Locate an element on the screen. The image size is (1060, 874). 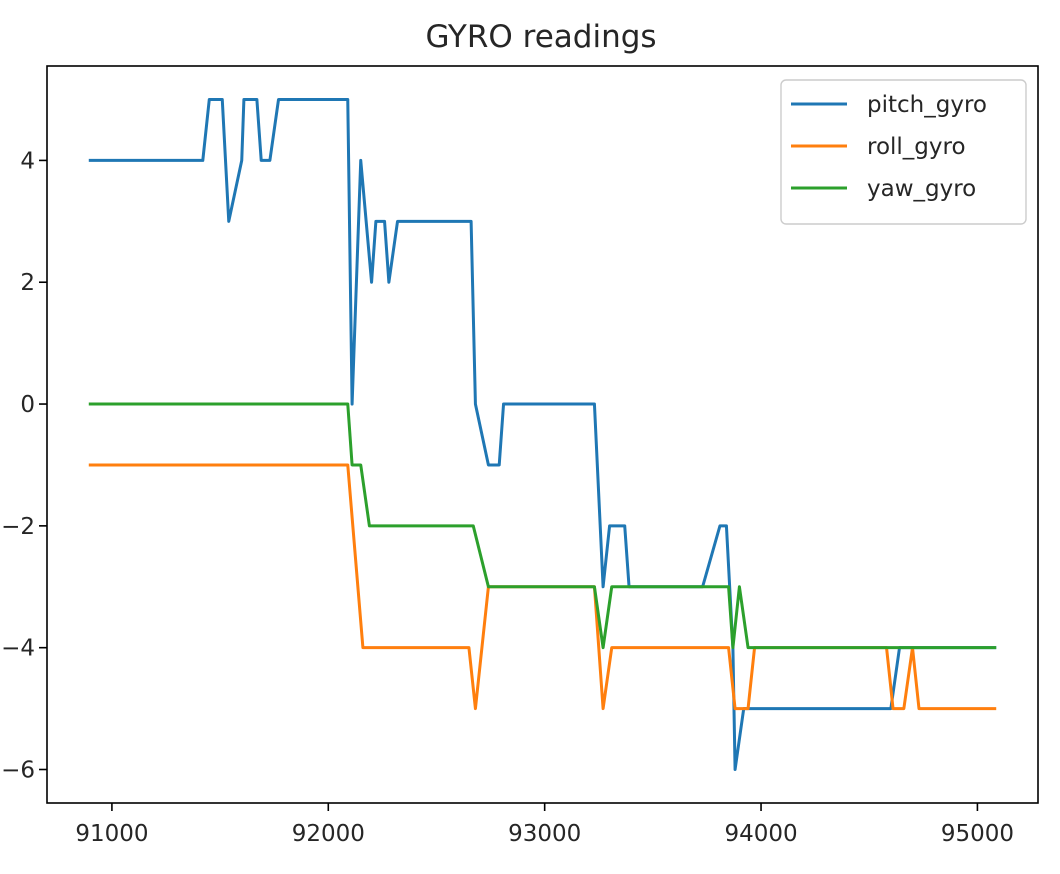
legend: pitch_gyro roll_gyro yaw_gyro is located at coordinates (903, 152).